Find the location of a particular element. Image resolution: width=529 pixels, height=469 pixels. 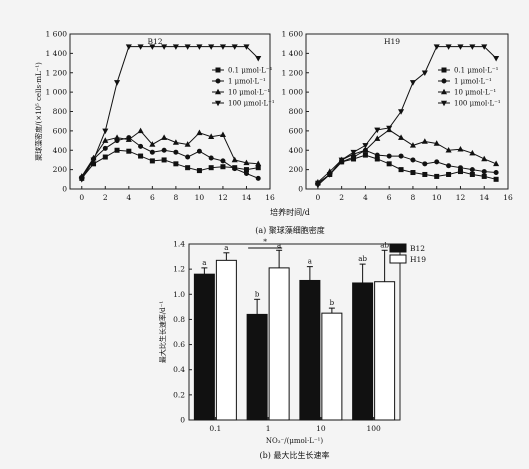

y-tick-label: 1.2 is located at coordinates (179, 269).